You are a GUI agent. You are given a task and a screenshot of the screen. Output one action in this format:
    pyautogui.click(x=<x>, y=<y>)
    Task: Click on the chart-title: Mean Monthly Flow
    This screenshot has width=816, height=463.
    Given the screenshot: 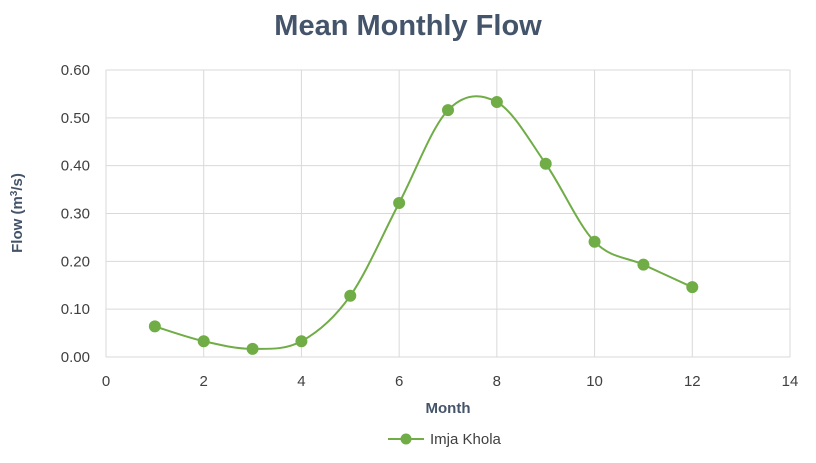 What is the action you would take?
    pyautogui.click(x=408, y=26)
    